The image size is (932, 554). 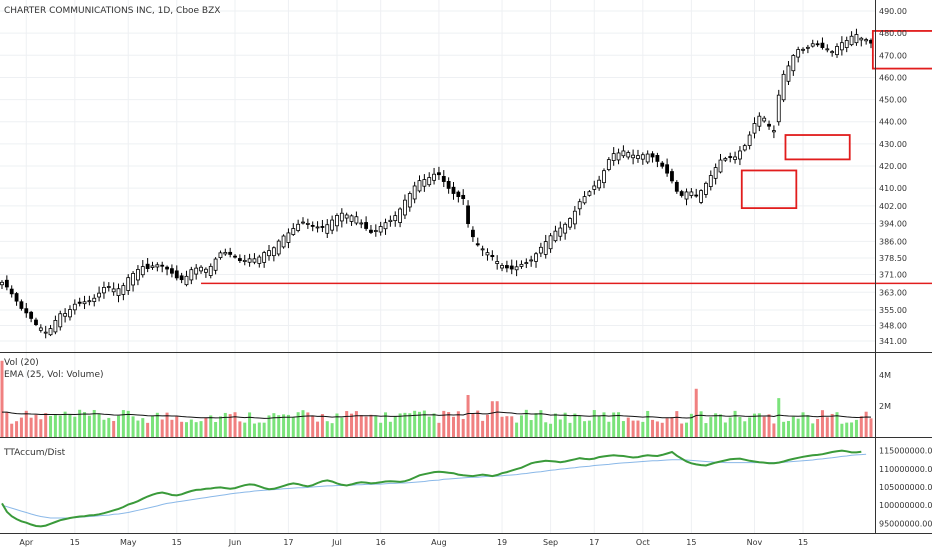 What do you see at coordinates (893, 258) in the screenshot?
I see `price-tick-label: 378.50` at bounding box center [893, 258].